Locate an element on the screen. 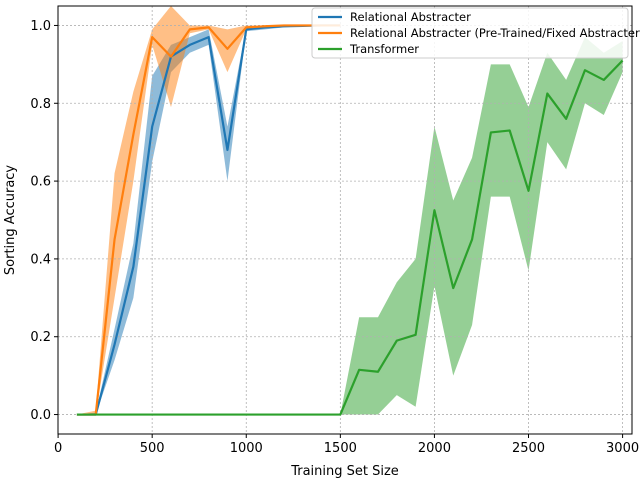  legend-label-2: Transformer is located at coordinates (384, 49).